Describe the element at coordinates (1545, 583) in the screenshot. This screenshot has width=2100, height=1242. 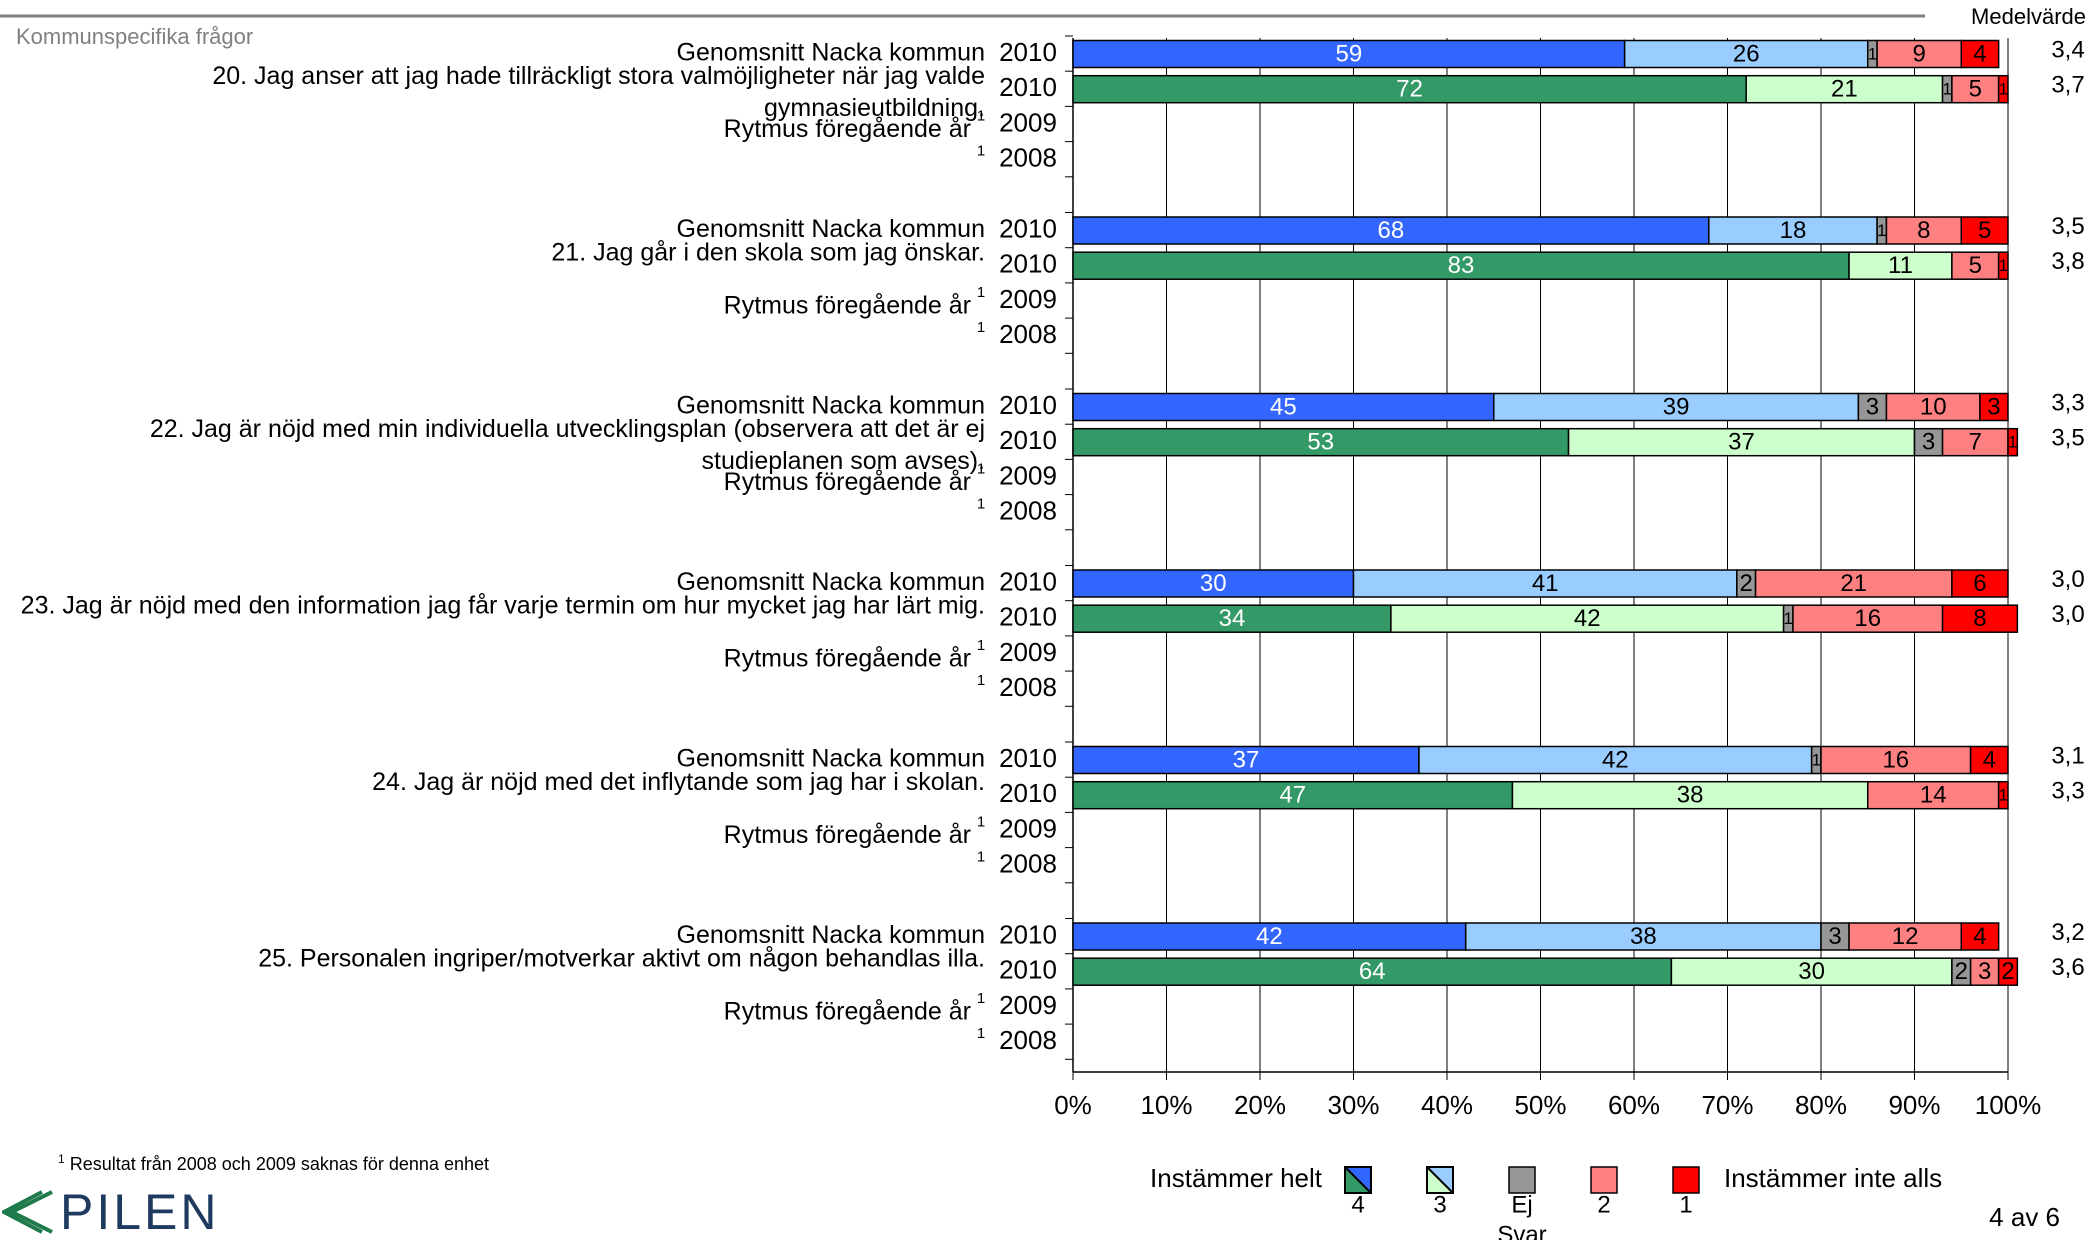
I see `bar-value-label: 41` at that location.